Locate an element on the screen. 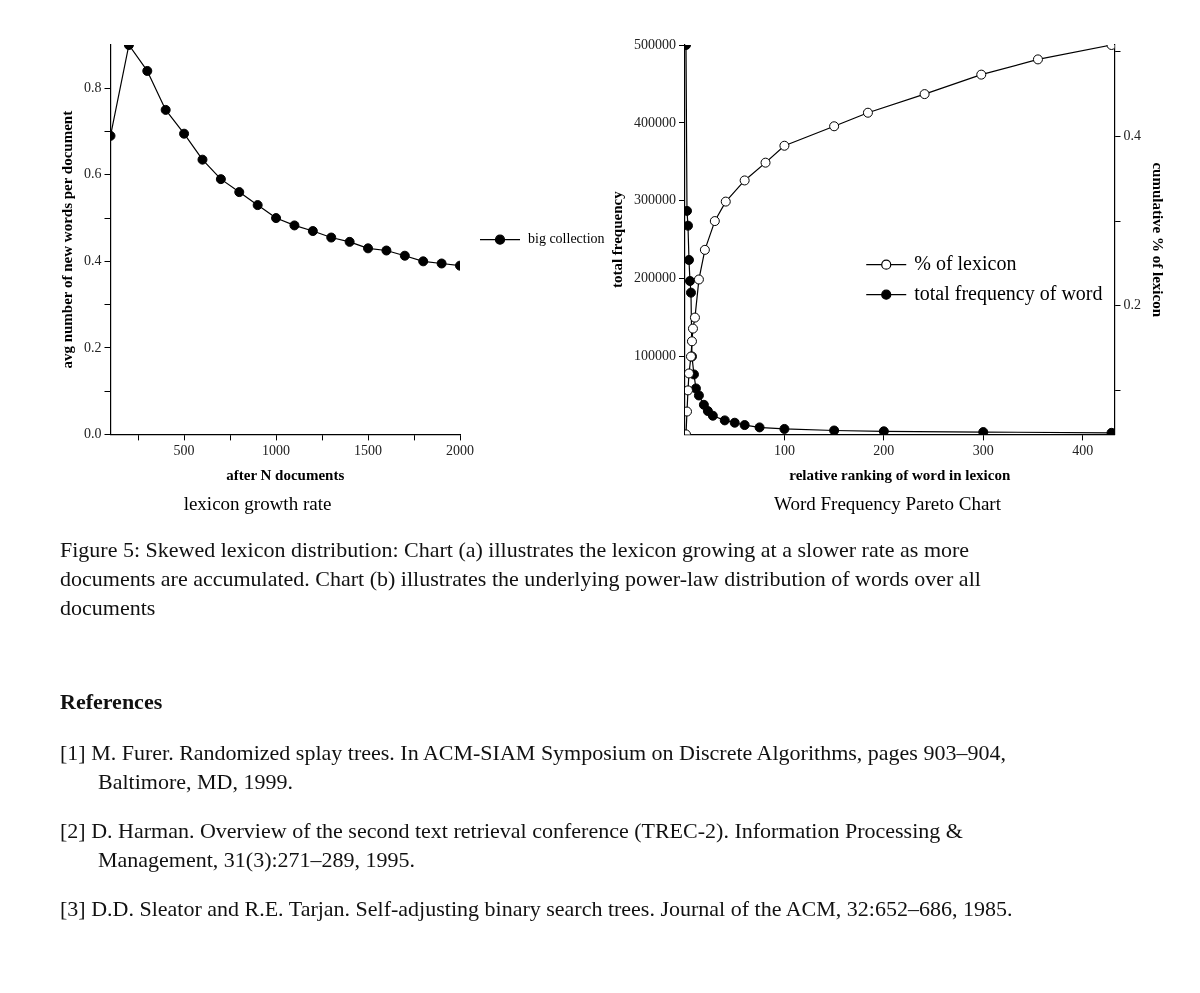 This screenshot has width=1200, height=993. x-axis-title: after N documents is located at coordinates (285, 475).